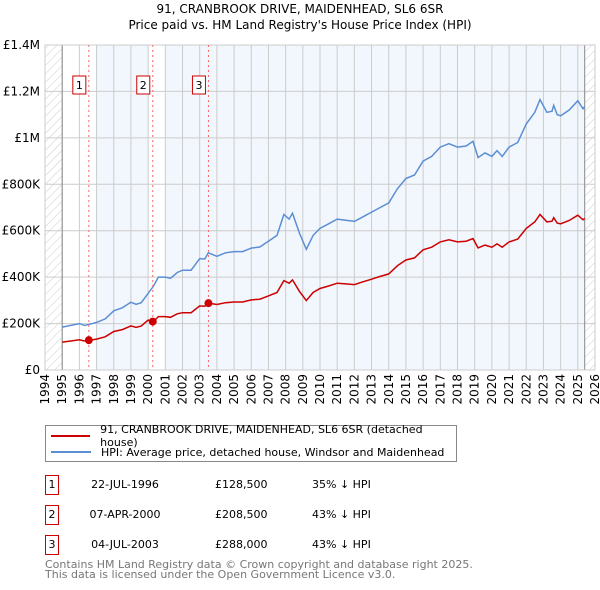 The height and width of the screenshot is (590, 600). I want to click on x-tick-label: 2001, so click(165, 389).